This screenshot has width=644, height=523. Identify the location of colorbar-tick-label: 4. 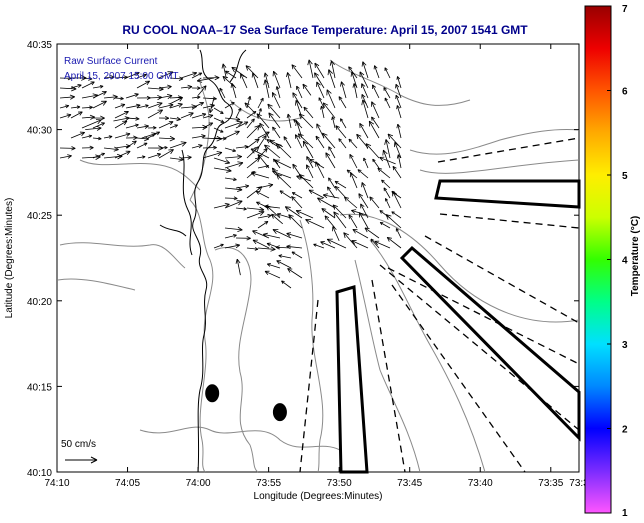
(625, 261).